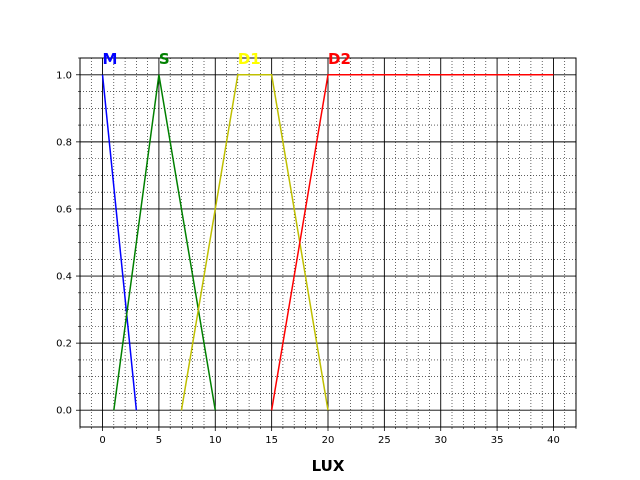 Image resolution: width=640 pixels, height=480 pixels. What do you see at coordinates (339, 59) in the screenshot?
I see `series-label-d2: D2` at bounding box center [339, 59].